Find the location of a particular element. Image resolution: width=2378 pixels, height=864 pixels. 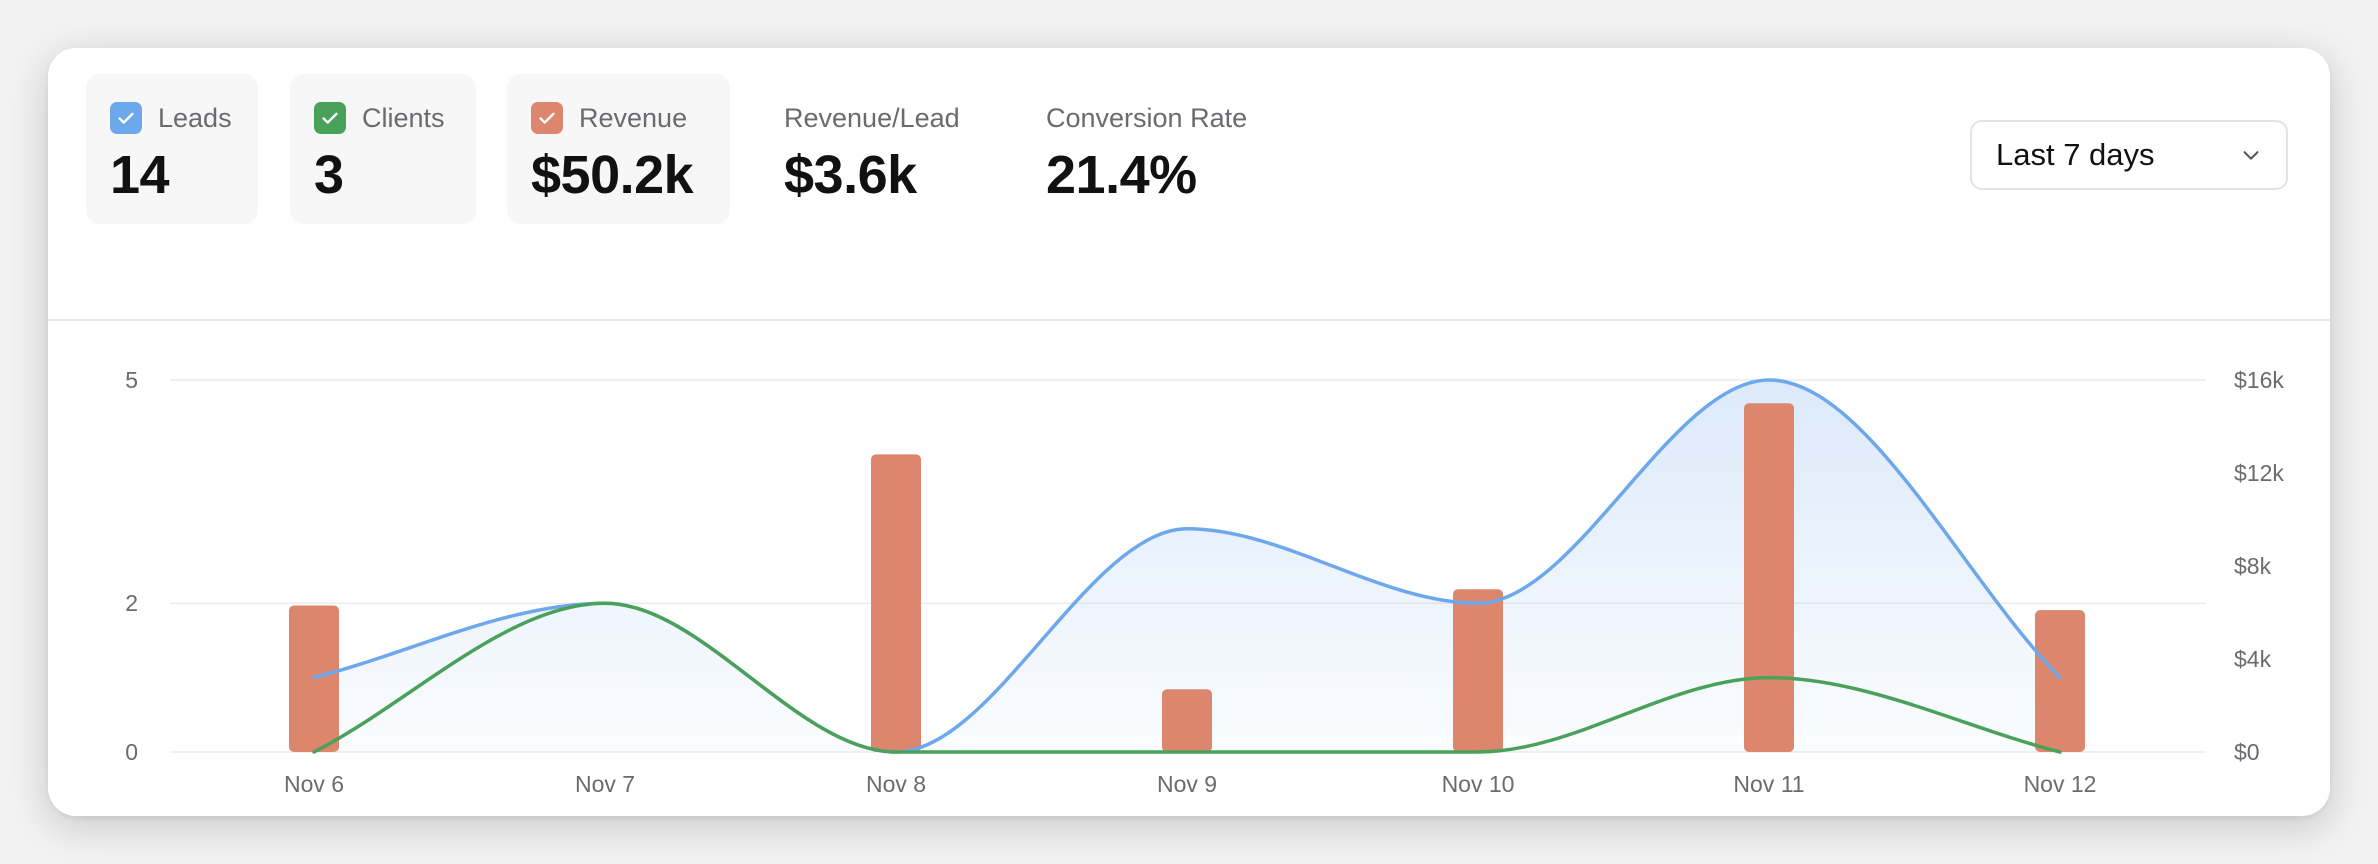

revenue-checkbox is located at coordinates (547, 118).